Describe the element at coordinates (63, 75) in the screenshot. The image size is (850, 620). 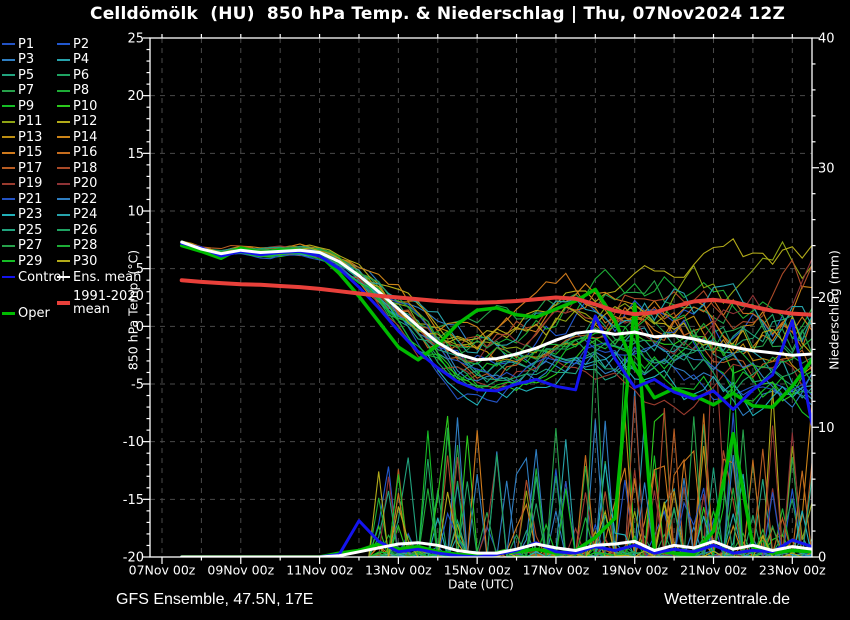
I see `legend-member-P6-swatch` at that location.